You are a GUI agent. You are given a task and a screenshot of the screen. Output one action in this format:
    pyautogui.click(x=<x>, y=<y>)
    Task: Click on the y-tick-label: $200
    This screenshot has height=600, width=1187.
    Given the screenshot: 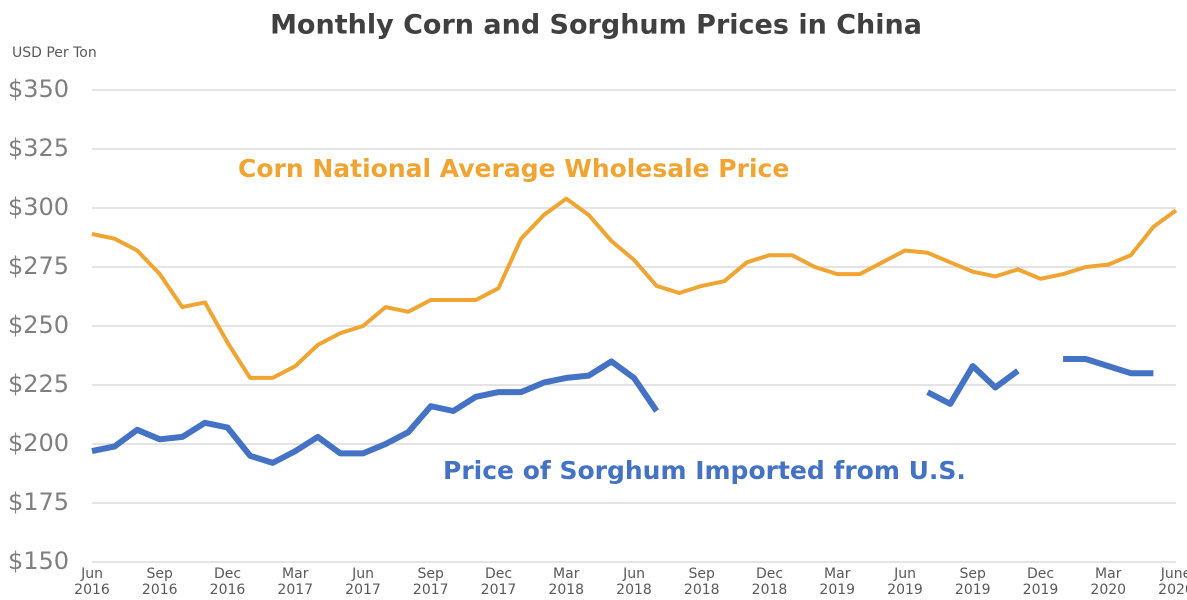 What is the action you would take?
    pyautogui.click(x=38, y=443)
    